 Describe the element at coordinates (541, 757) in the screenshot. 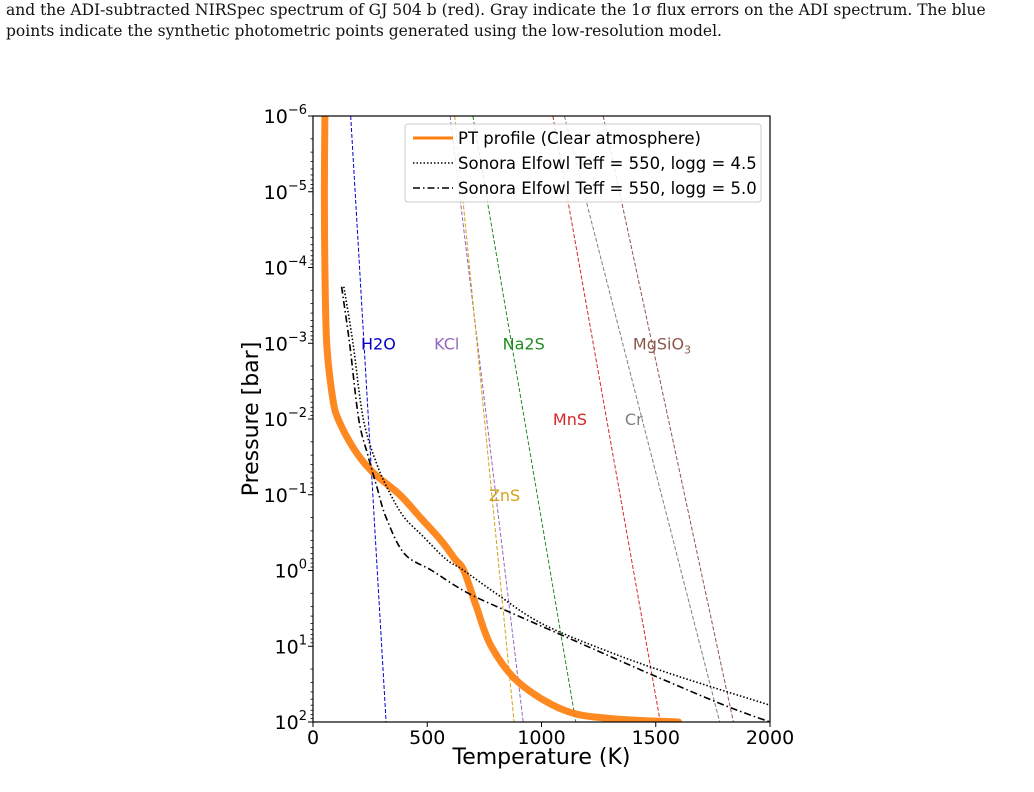

I see `x-axis-label: Temperature (K)` at that location.